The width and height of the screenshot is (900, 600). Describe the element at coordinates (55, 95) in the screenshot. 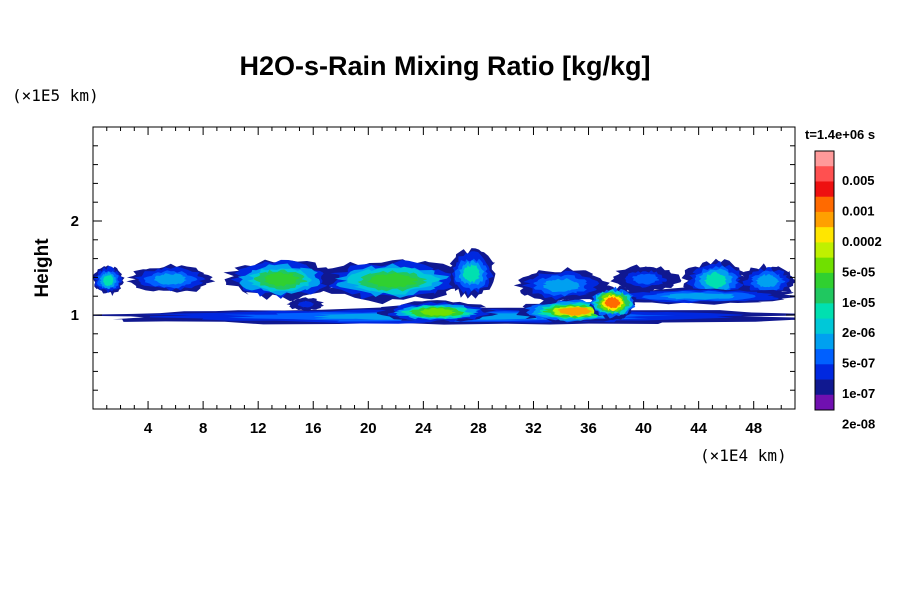

I see `y-axis-unit: (×1E5 km)` at that location.